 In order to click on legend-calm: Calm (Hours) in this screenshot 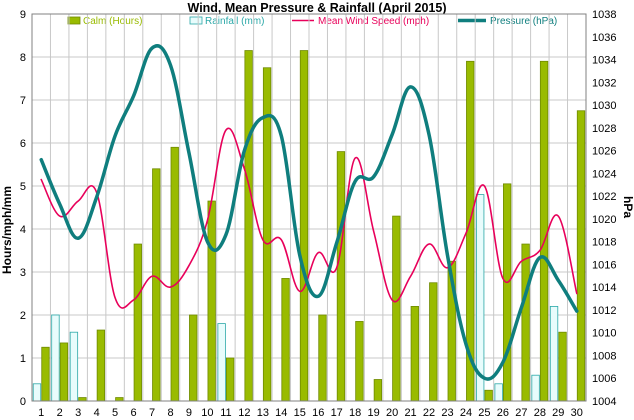, I will do `click(104, 21)`.